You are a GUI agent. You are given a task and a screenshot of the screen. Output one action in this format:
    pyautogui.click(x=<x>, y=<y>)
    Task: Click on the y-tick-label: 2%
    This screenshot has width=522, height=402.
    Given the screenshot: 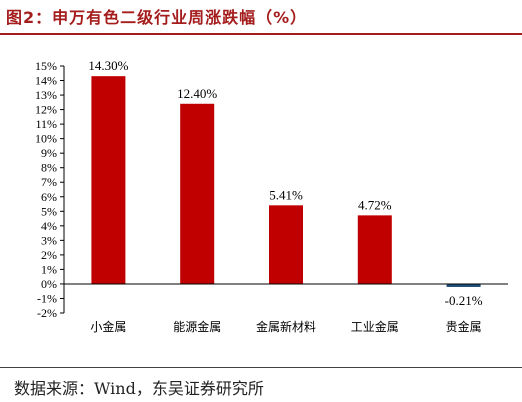 What is the action you would take?
    pyautogui.click(x=49, y=255)
    